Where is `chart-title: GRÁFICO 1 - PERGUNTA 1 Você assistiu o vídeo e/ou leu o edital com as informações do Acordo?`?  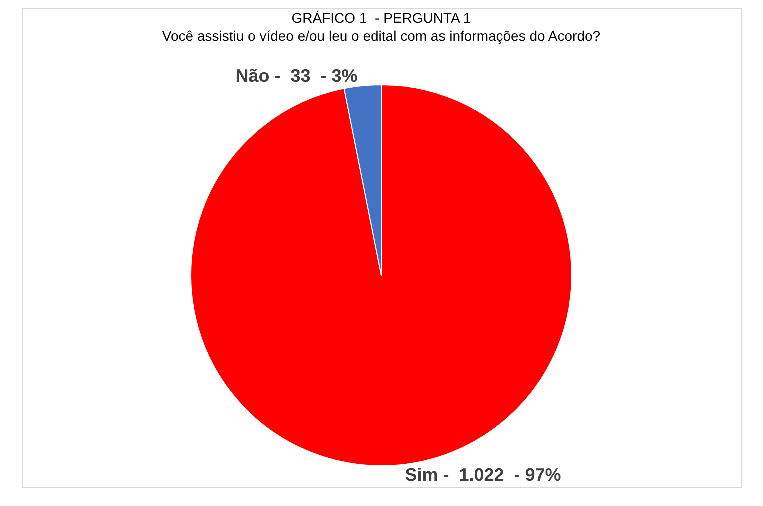 chart-title: GRÁFICO 1 - PERGUNTA 1 Você assistiu o vídeo e/ou leu o edital com as informações do Acordo? is located at coordinates (381, 27).